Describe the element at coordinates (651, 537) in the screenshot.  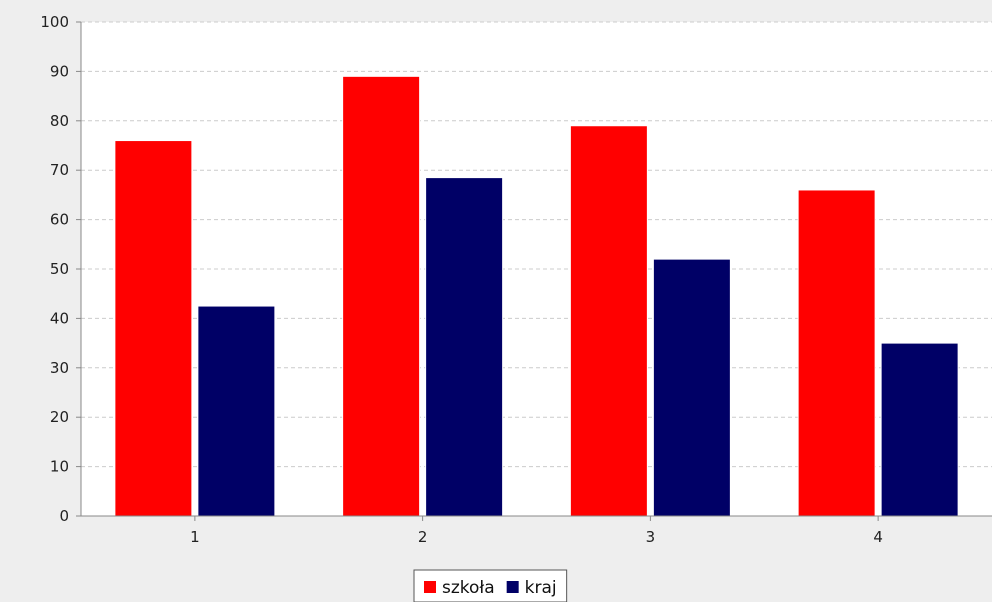
I see `x-tick-label: 3` at that location.